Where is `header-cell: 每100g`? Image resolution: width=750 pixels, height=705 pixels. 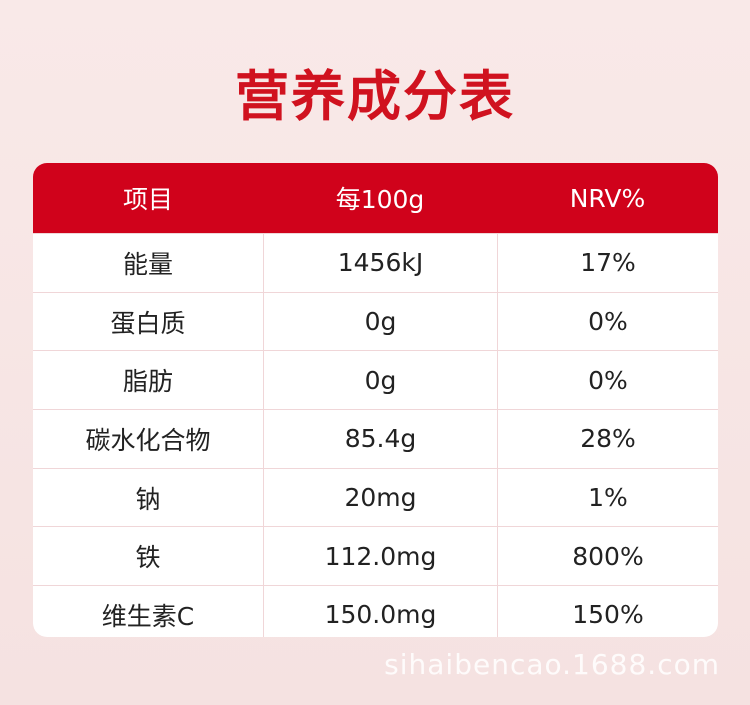
header-cell: 每100g is located at coordinates (380, 199).